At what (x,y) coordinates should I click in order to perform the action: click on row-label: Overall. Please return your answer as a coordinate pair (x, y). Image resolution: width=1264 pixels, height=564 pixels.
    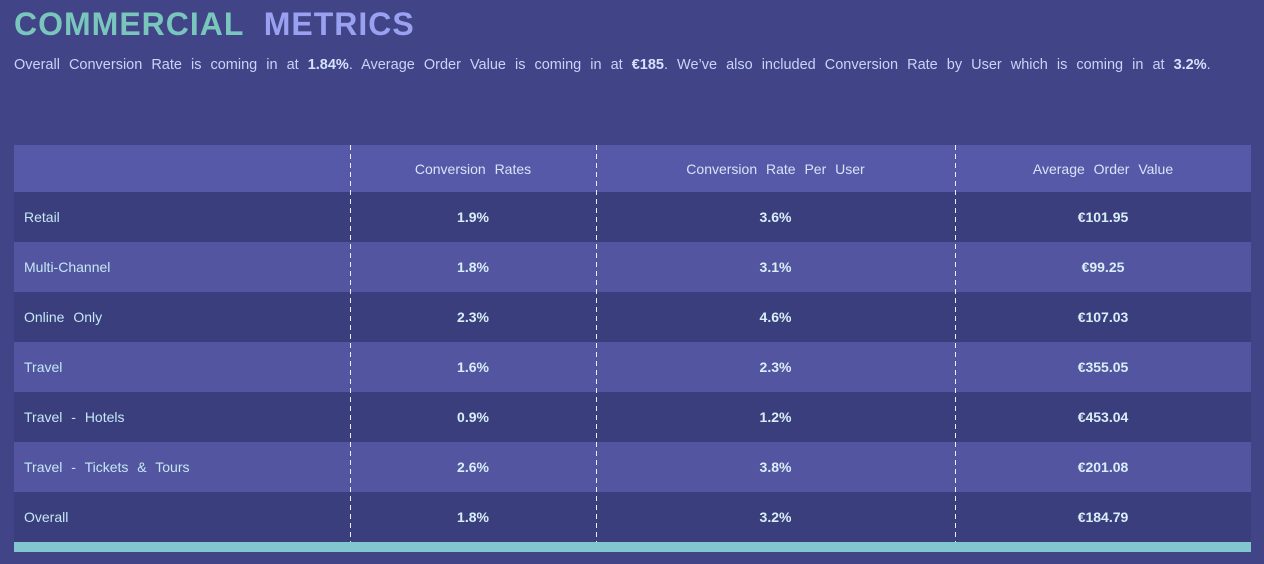
    Looking at the image, I should click on (46, 517).